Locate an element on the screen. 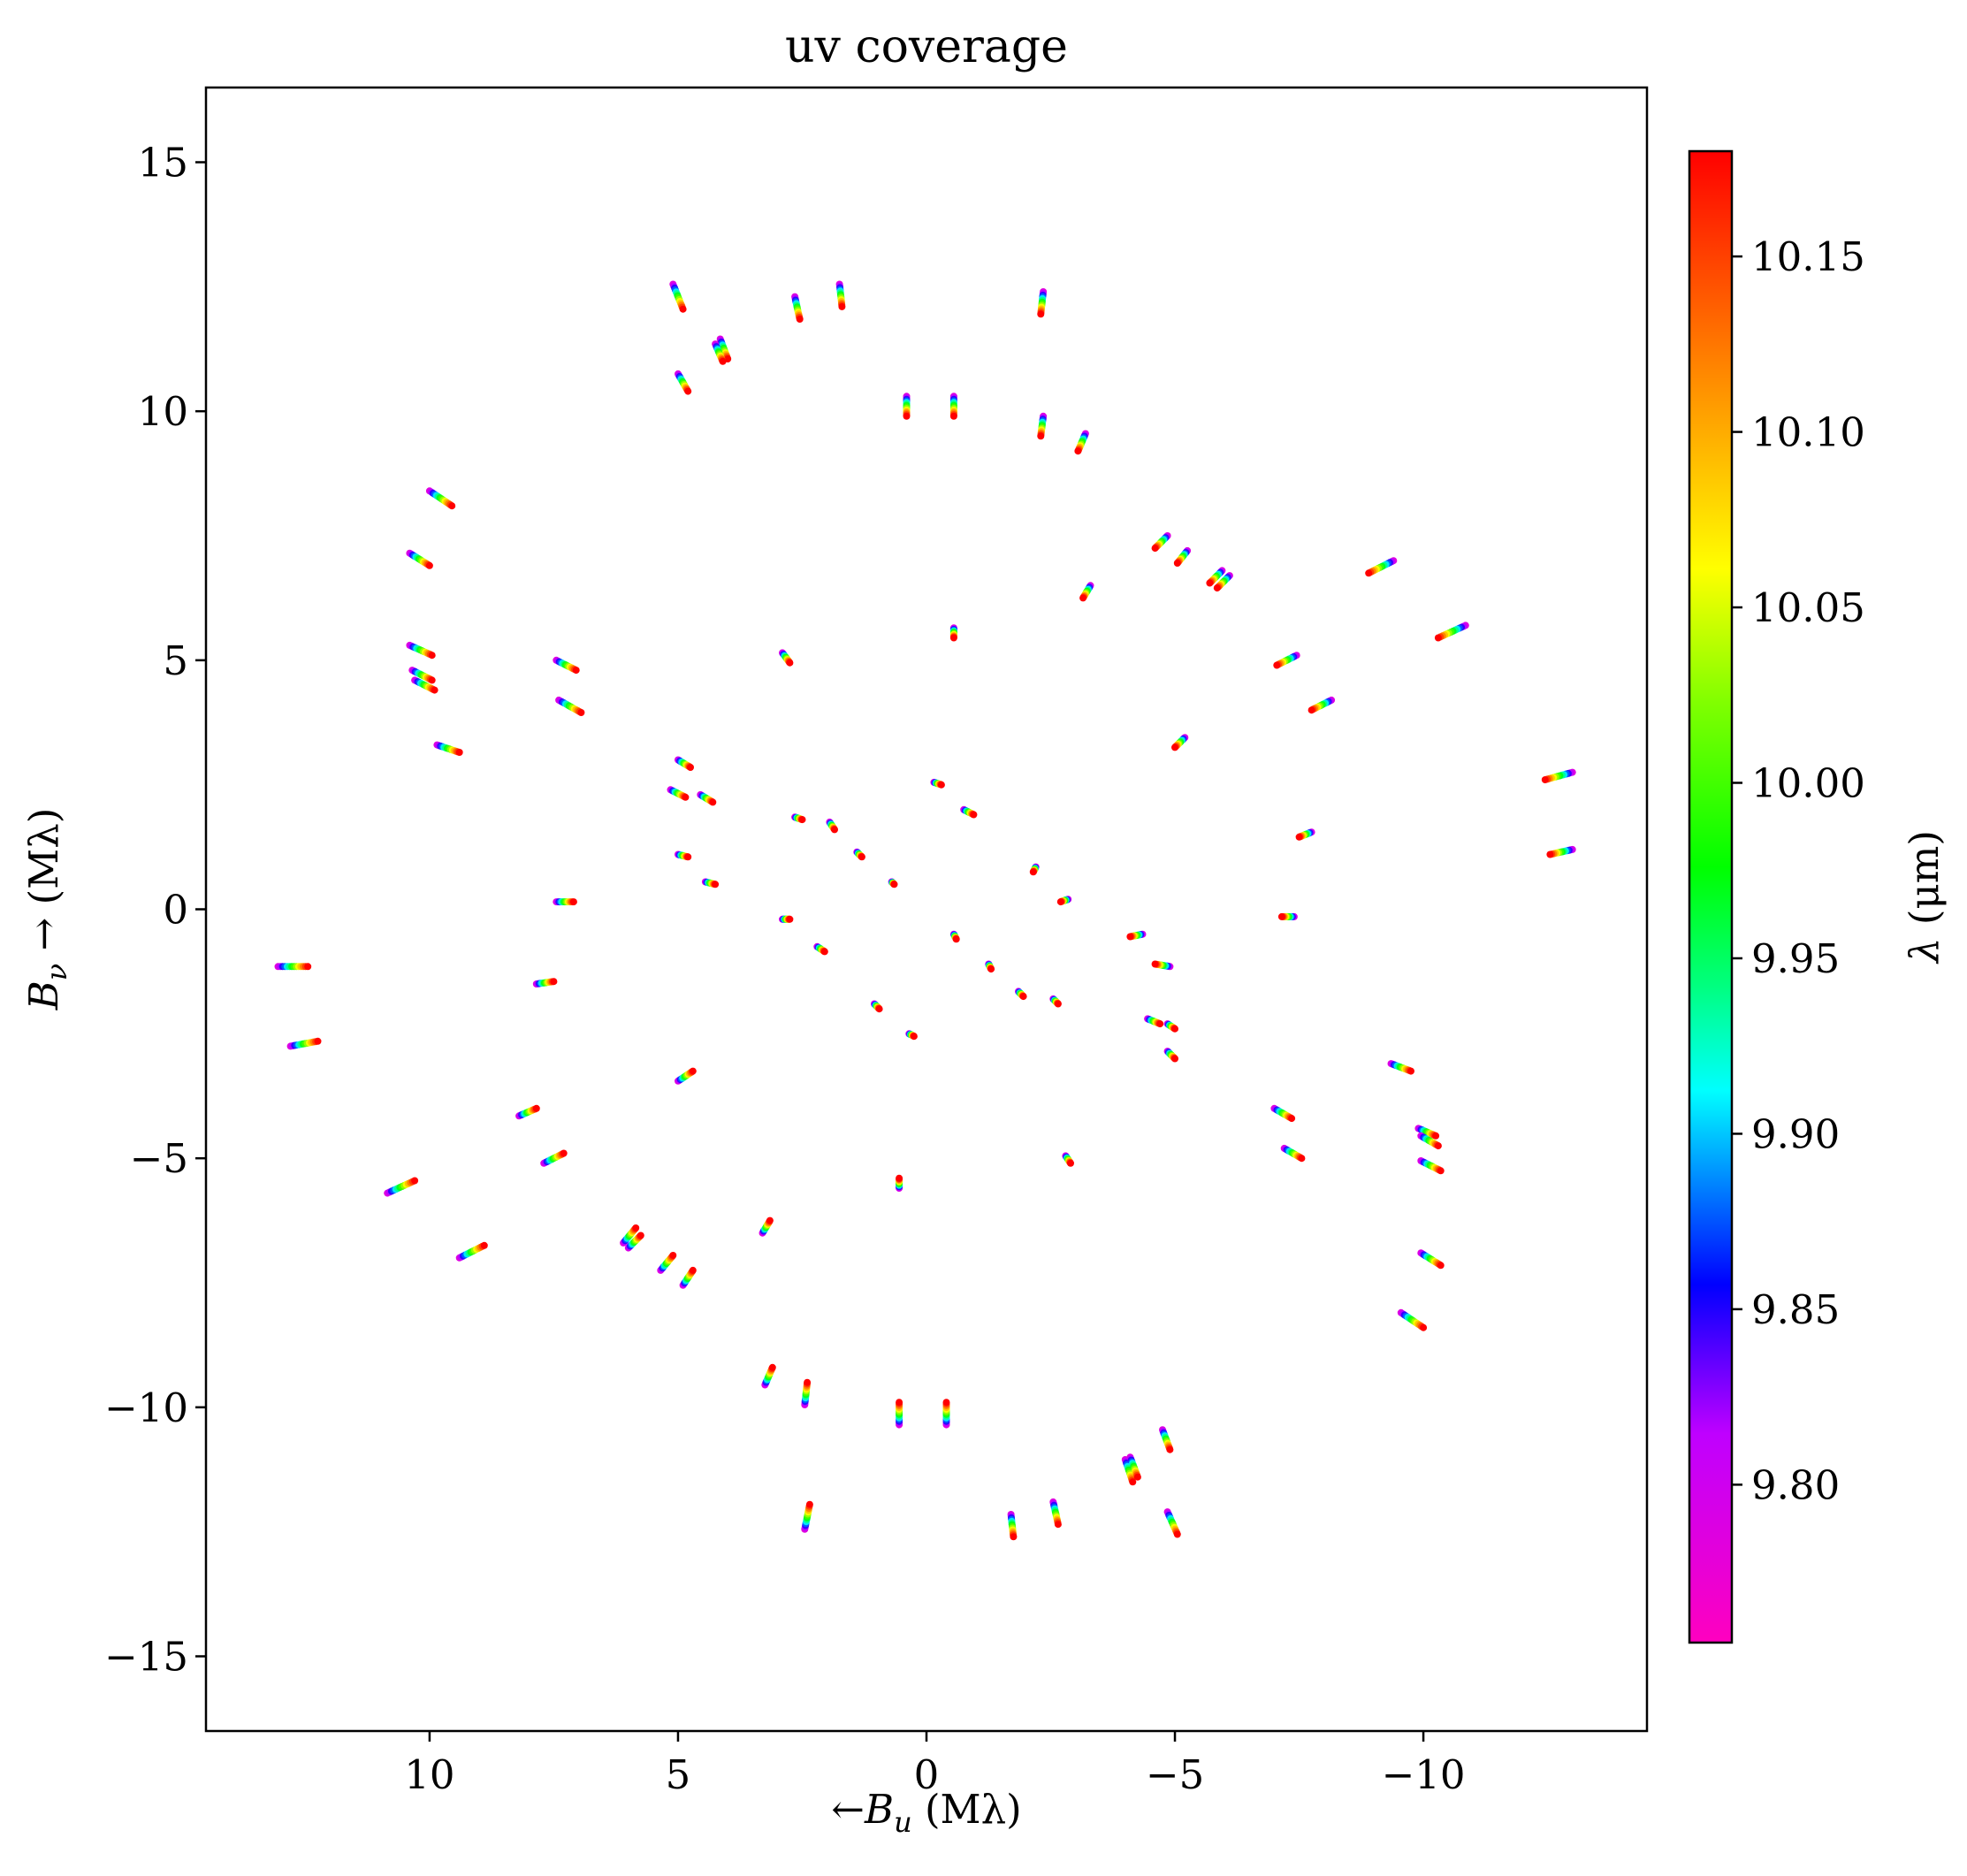 This screenshot has width=1967, height=1876. y-tick-label: 15 is located at coordinates (163, 163).